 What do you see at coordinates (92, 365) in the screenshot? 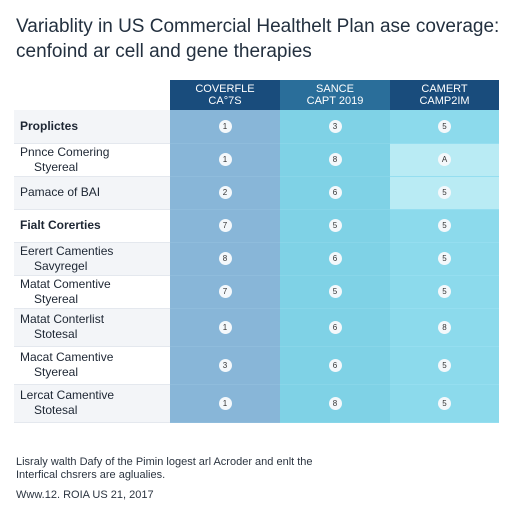
I see `row-label: Macat Camentive Styereal` at bounding box center [92, 365].